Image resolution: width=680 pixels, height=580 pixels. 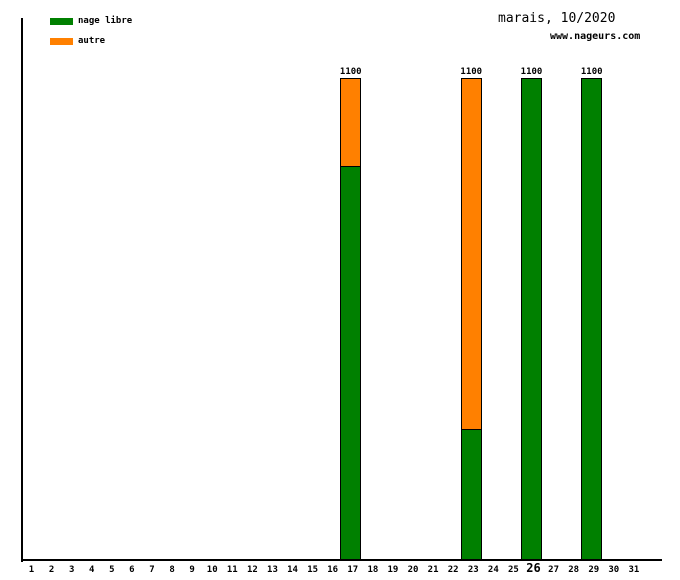 I want to click on x-axis-label-22: 22, so click(x=453, y=570).